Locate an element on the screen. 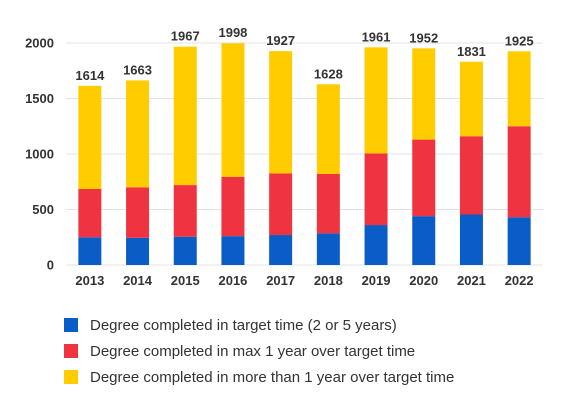 The image size is (567, 407). total-label-2019: 1961 is located at coordinates (376, 36).